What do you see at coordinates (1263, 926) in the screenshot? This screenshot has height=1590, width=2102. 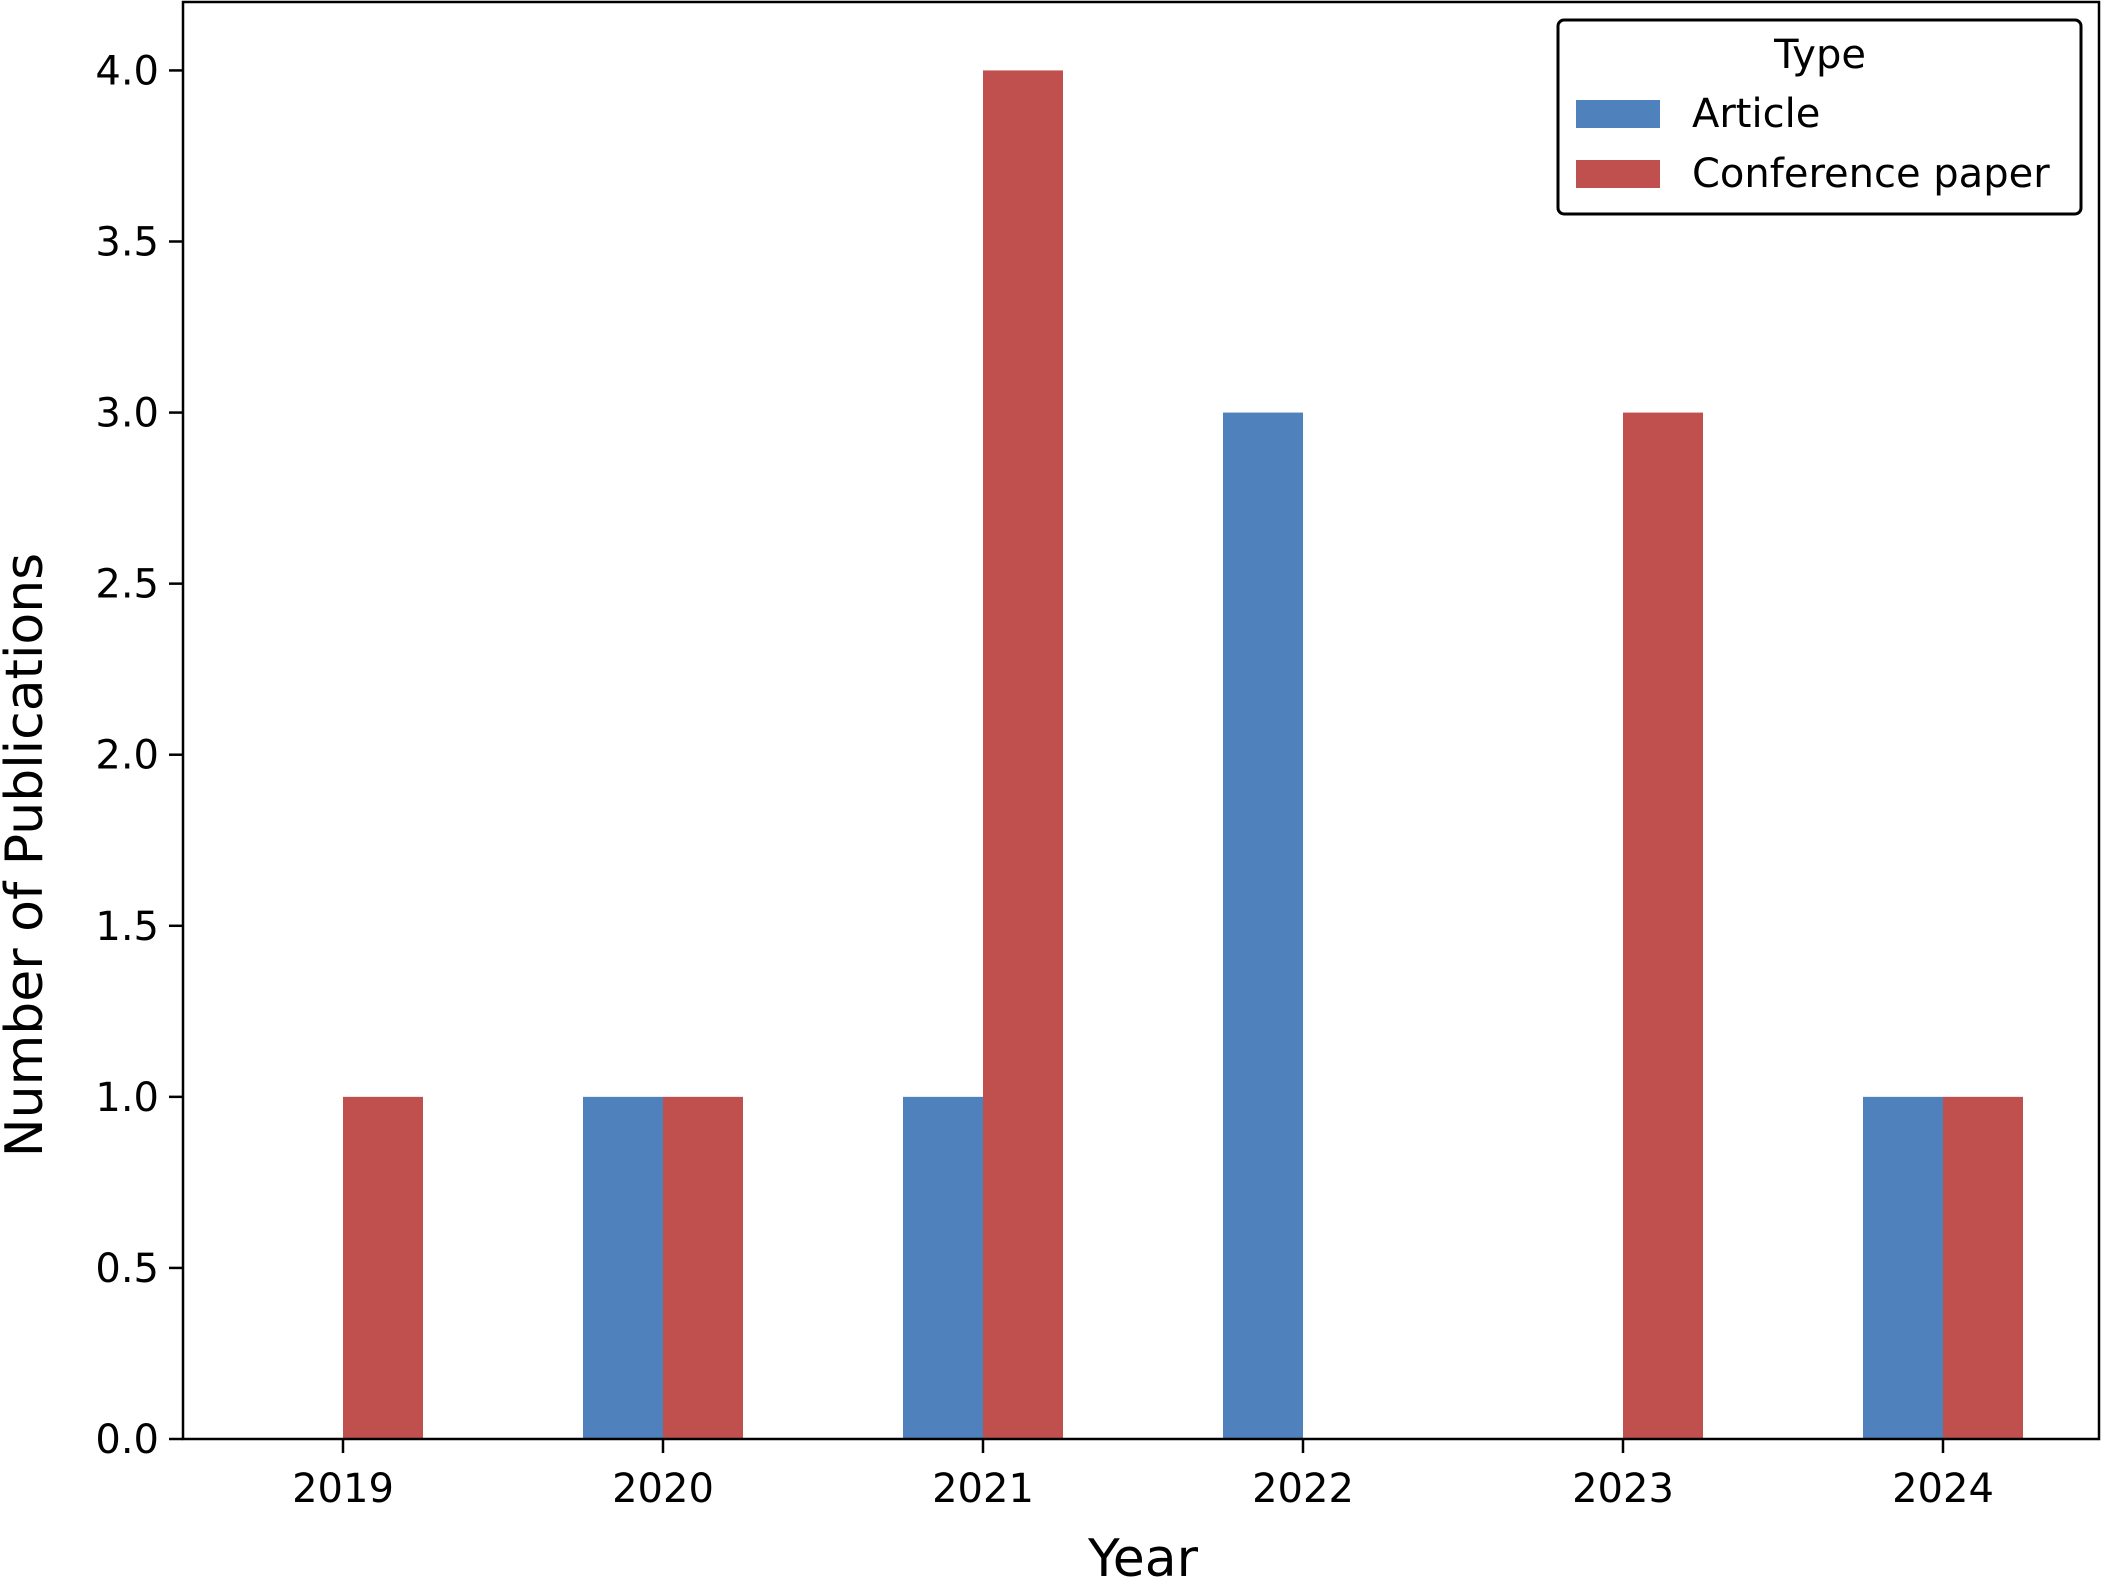 I see `bar-article-2022` at bounding box center [1263, 926].